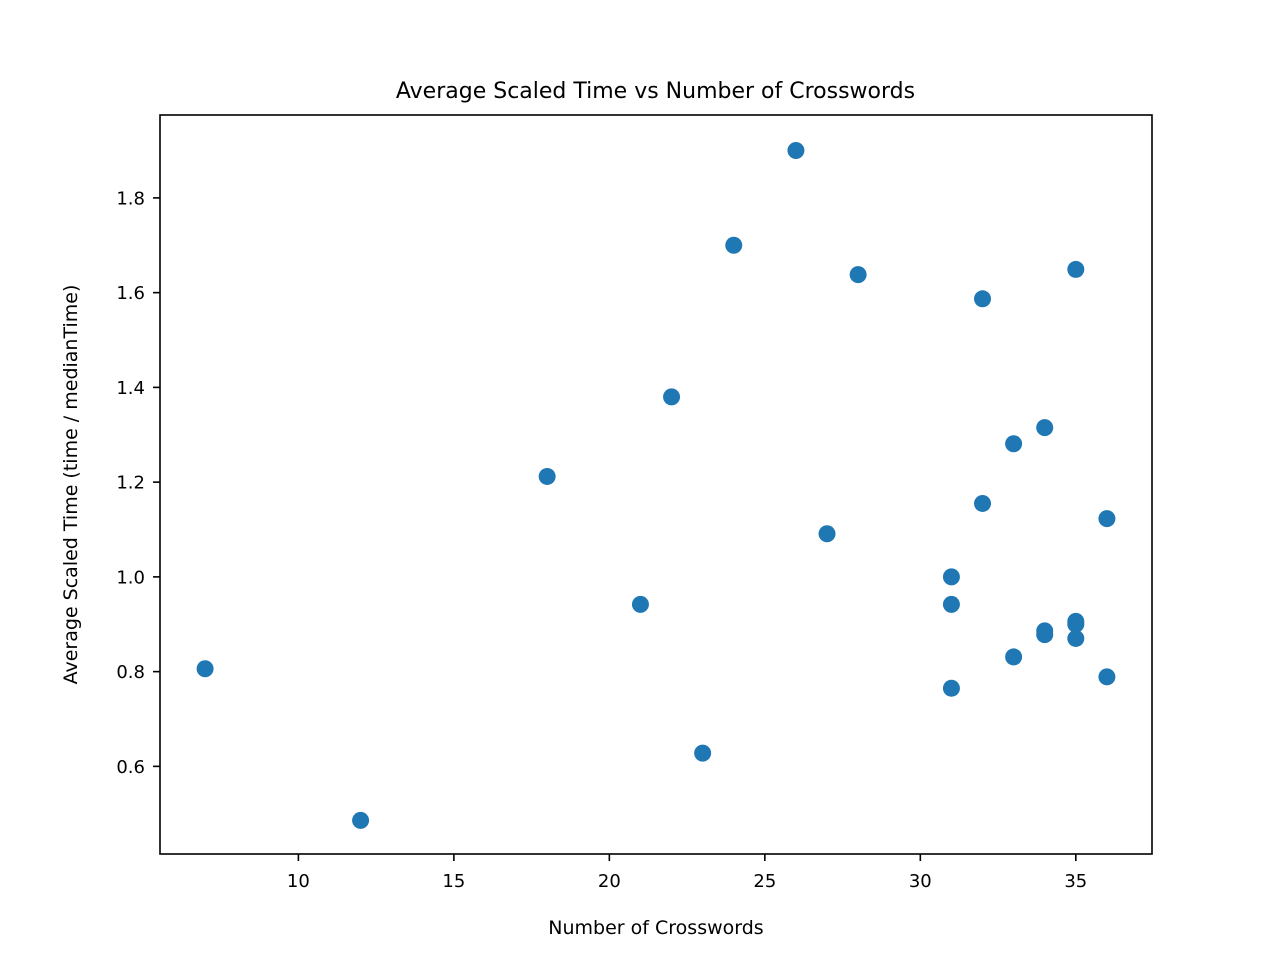  Describe the element at coordinates (609, 881) in the screenshot. I see `x-tick-label: 20` at that location.